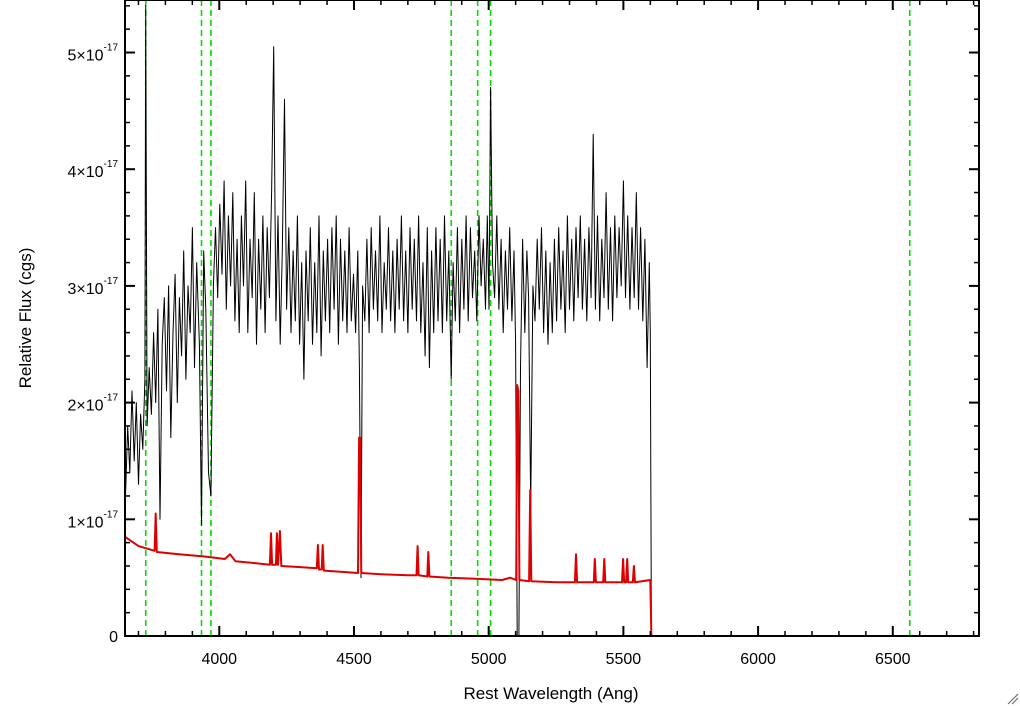  I want to click on resize-grip-icon, so click(1013, 699).